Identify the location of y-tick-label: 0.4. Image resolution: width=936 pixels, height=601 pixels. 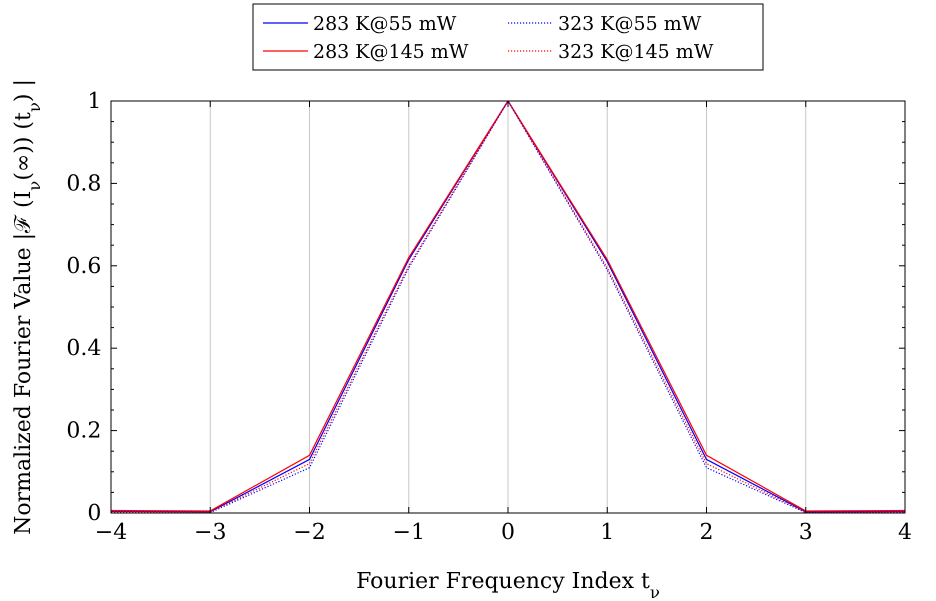
(84, 349).